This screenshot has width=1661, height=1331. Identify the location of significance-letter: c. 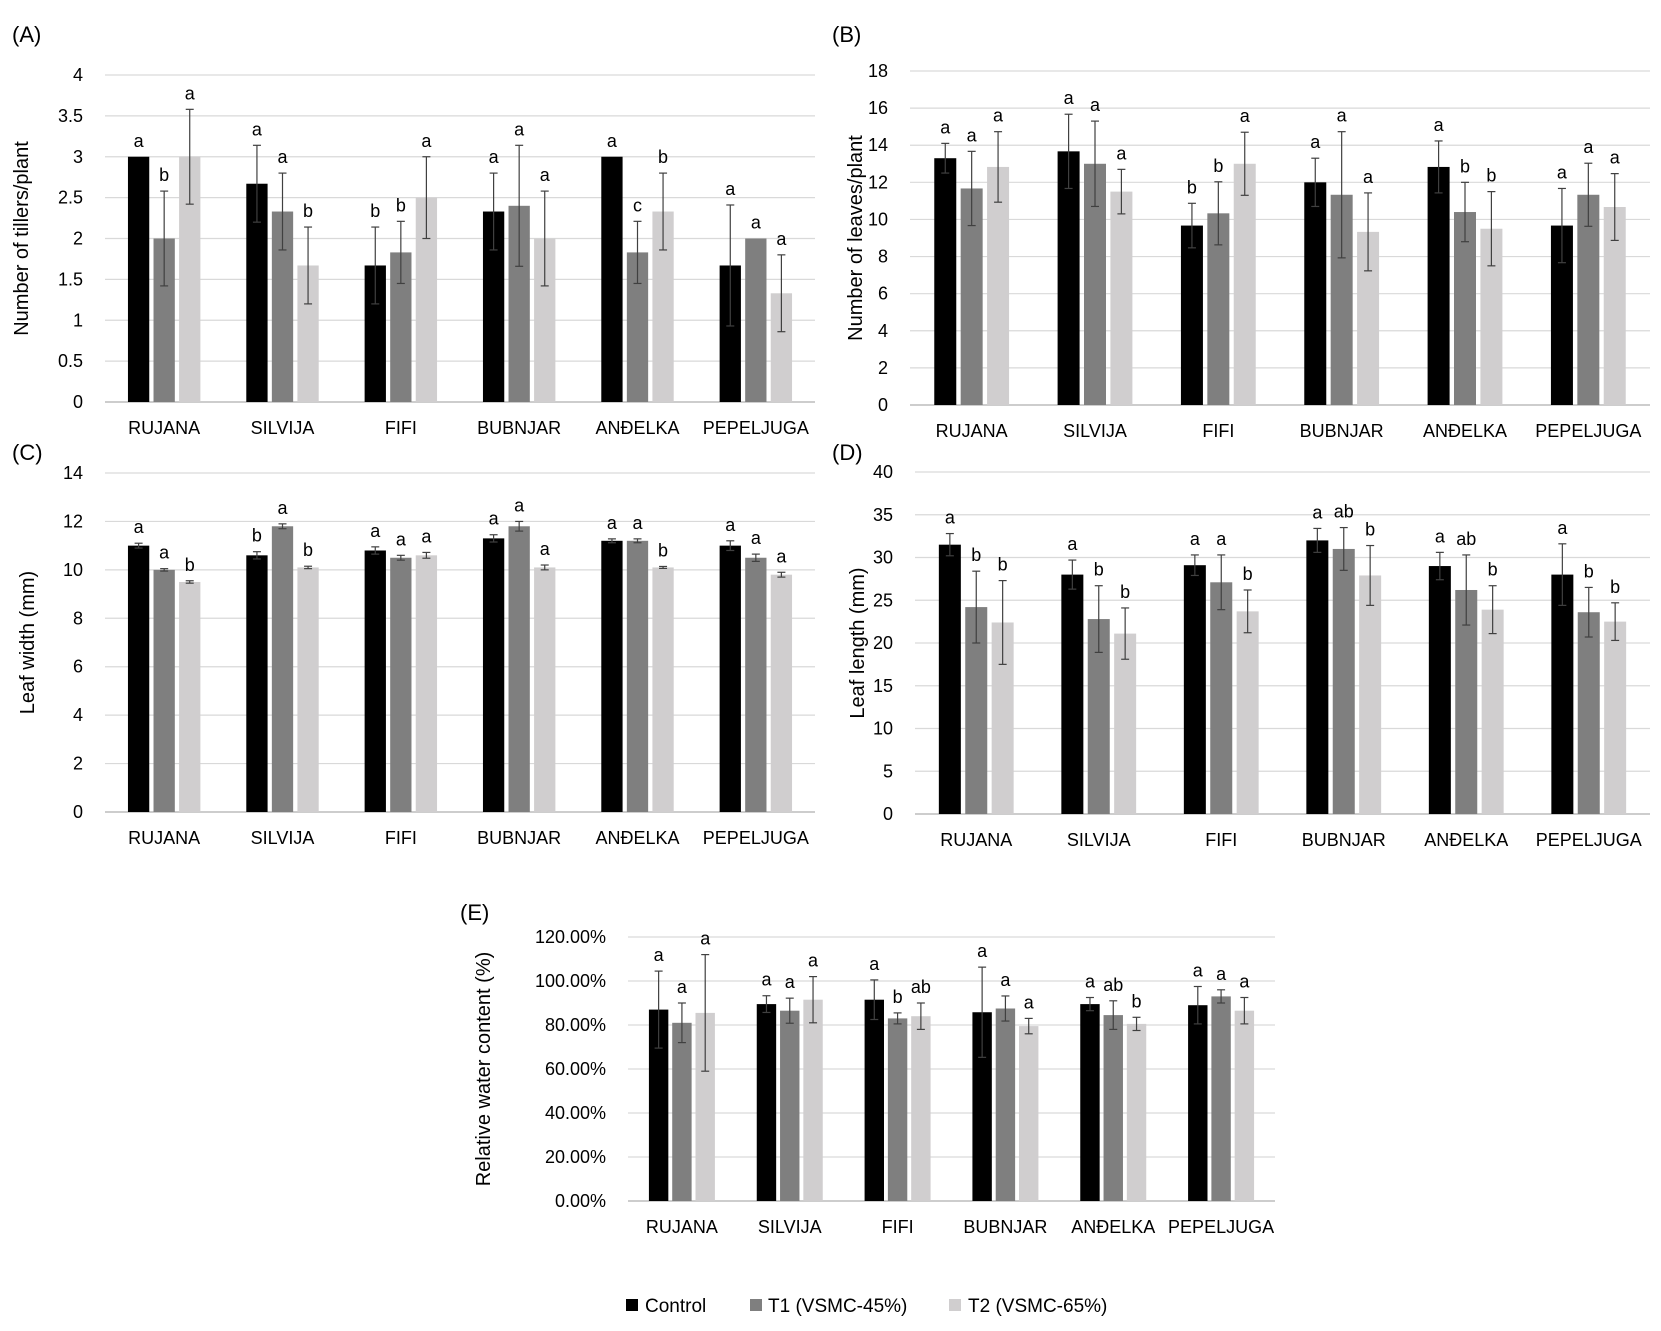
(637, 205).